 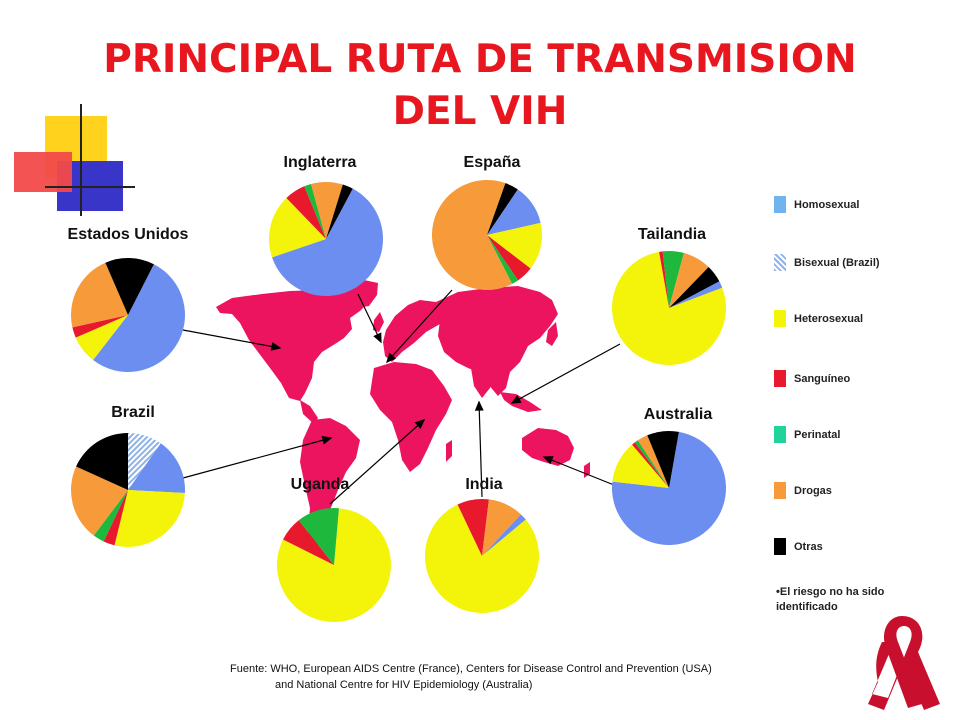 I want to click on legend-swatch-sanguineo, so click(x=780, y=378).